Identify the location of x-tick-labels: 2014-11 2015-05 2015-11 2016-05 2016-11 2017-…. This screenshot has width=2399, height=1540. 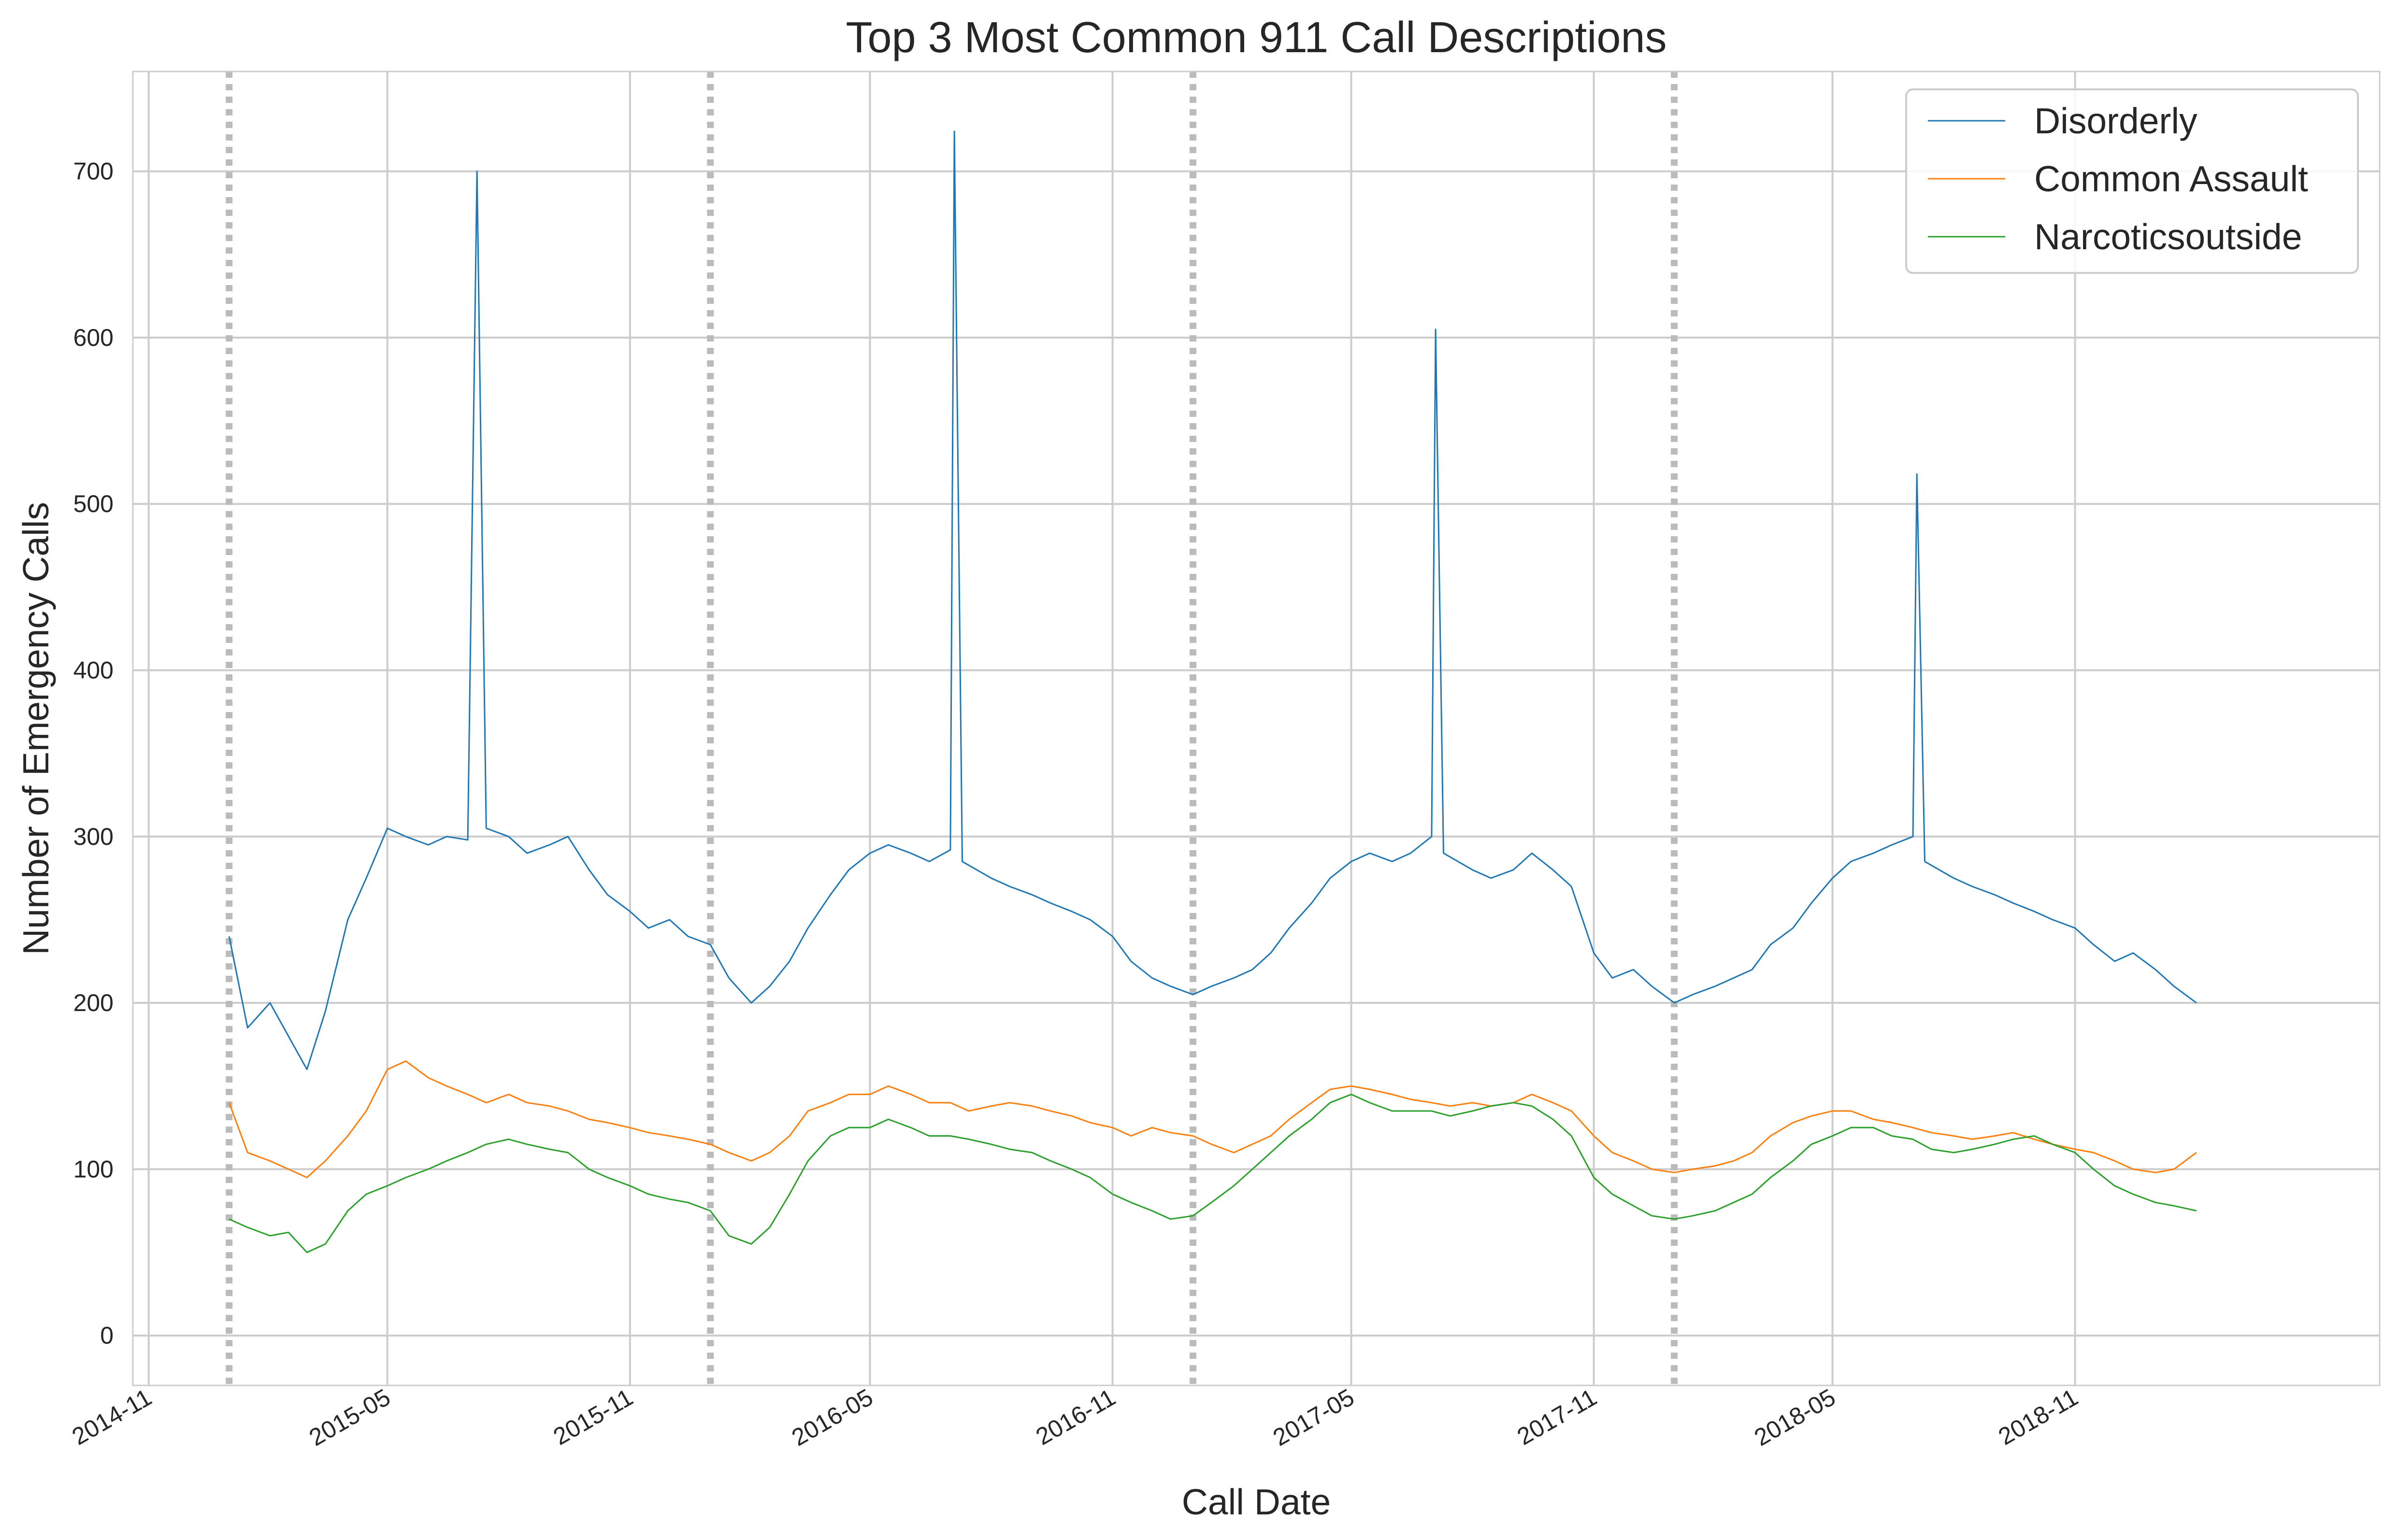
(1075, 1417).